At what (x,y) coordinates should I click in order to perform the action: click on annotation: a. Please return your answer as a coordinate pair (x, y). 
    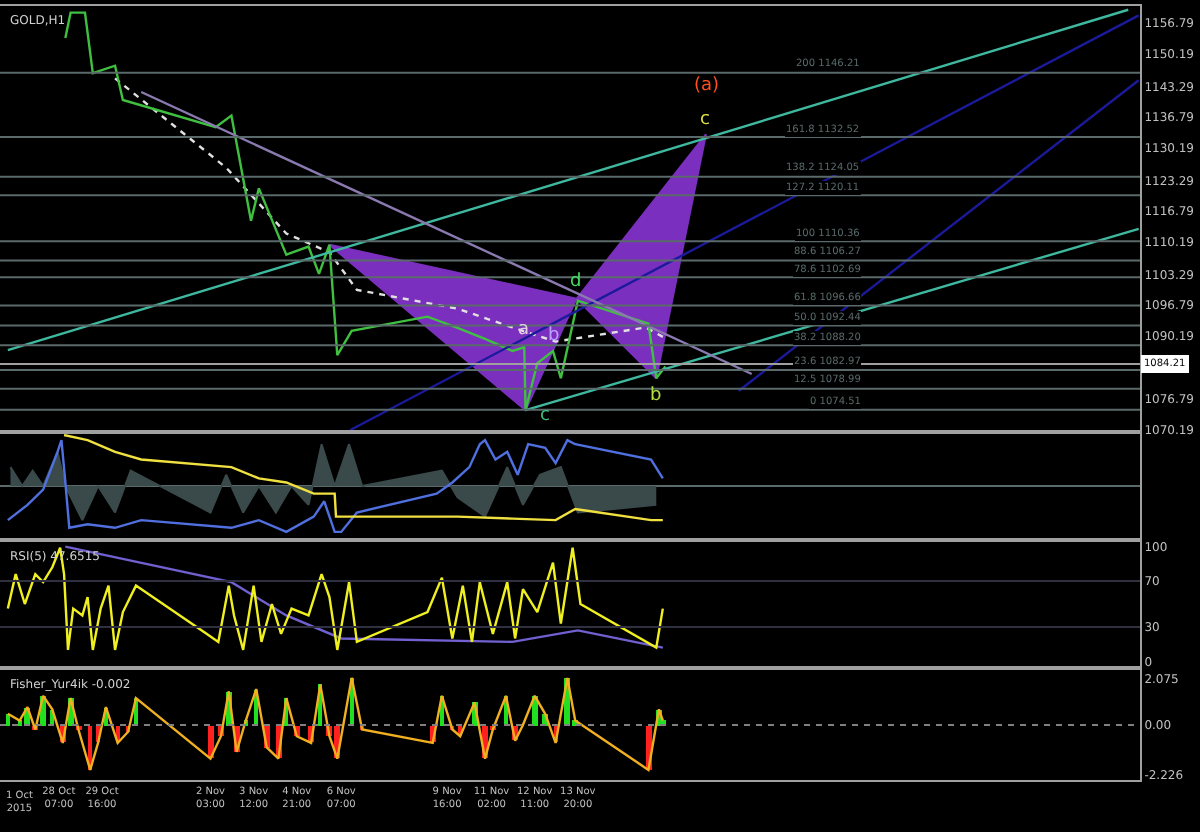
    Looking at the image, I should click on (524, 330).